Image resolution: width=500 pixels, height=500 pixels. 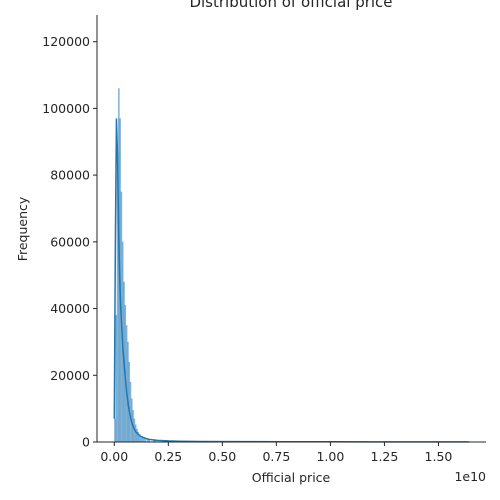 What do you see at coordinates (291, 477) in the screenshot?
I see `x-axis-label: Official price` at bounding box center [291, 477].